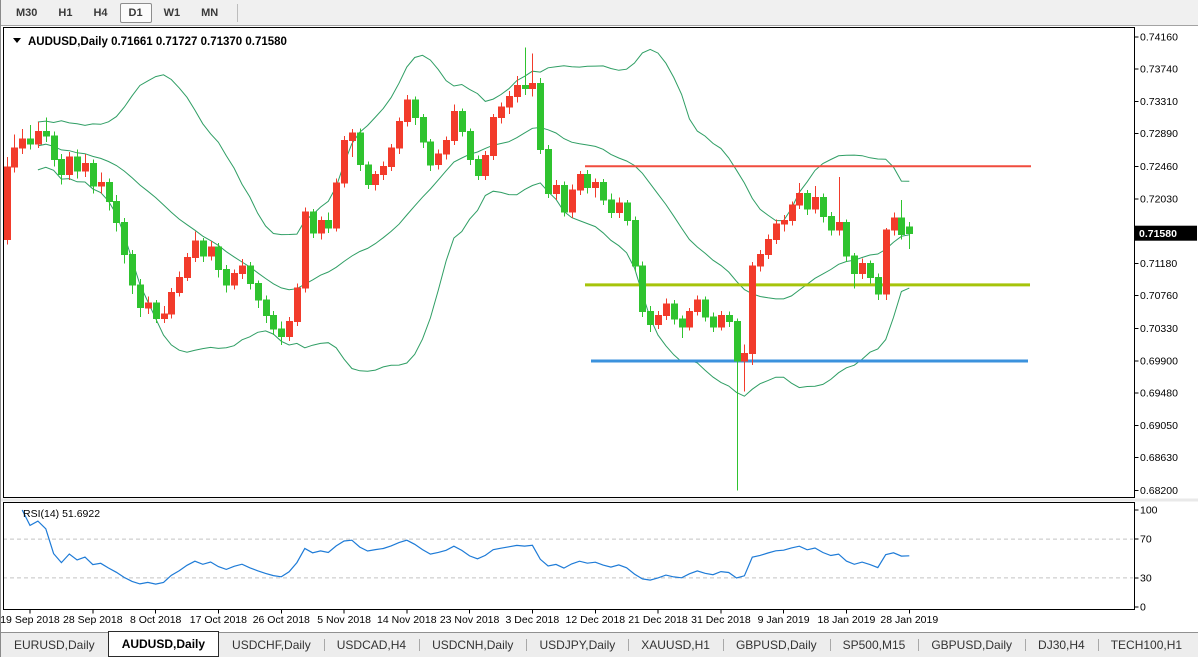  What do you see at coordinates (172, 12) in the screenshot?
I see `timeframe-button-w1: W1` at bounding box center [172, 12].